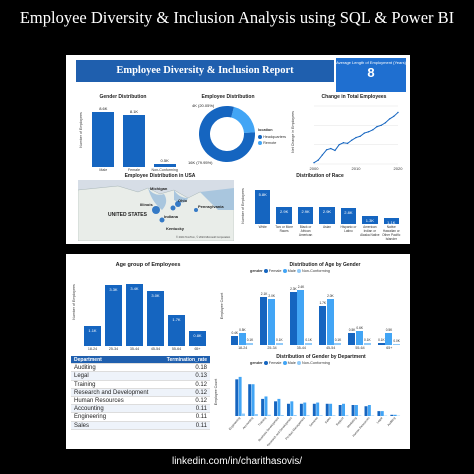  I want to click on table-row: Human Resources 0.12, so click(140, 401).